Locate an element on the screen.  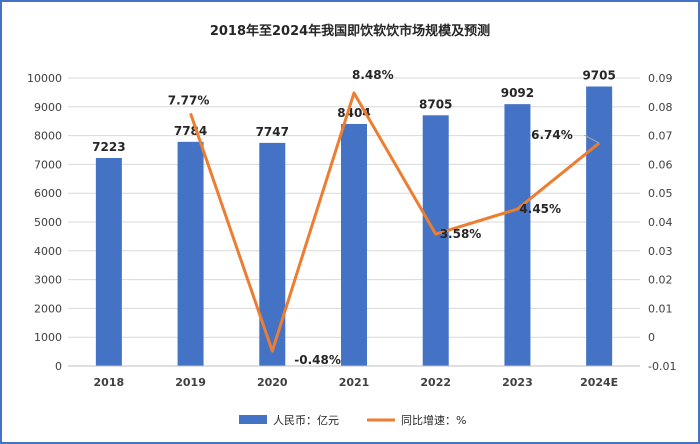
growth-value-label: 7.77% is located at coordinates (189, 100).